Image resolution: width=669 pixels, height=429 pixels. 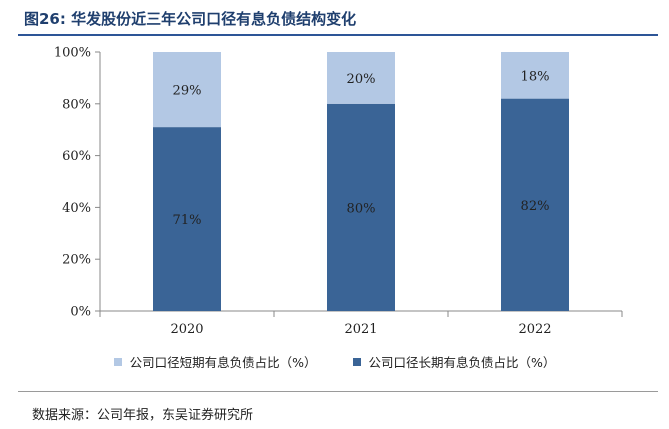 What do you see at coordinates (80, 312) in the screenshot?
I see `y-tick-label: 0%` at bounding box center [80, 312].